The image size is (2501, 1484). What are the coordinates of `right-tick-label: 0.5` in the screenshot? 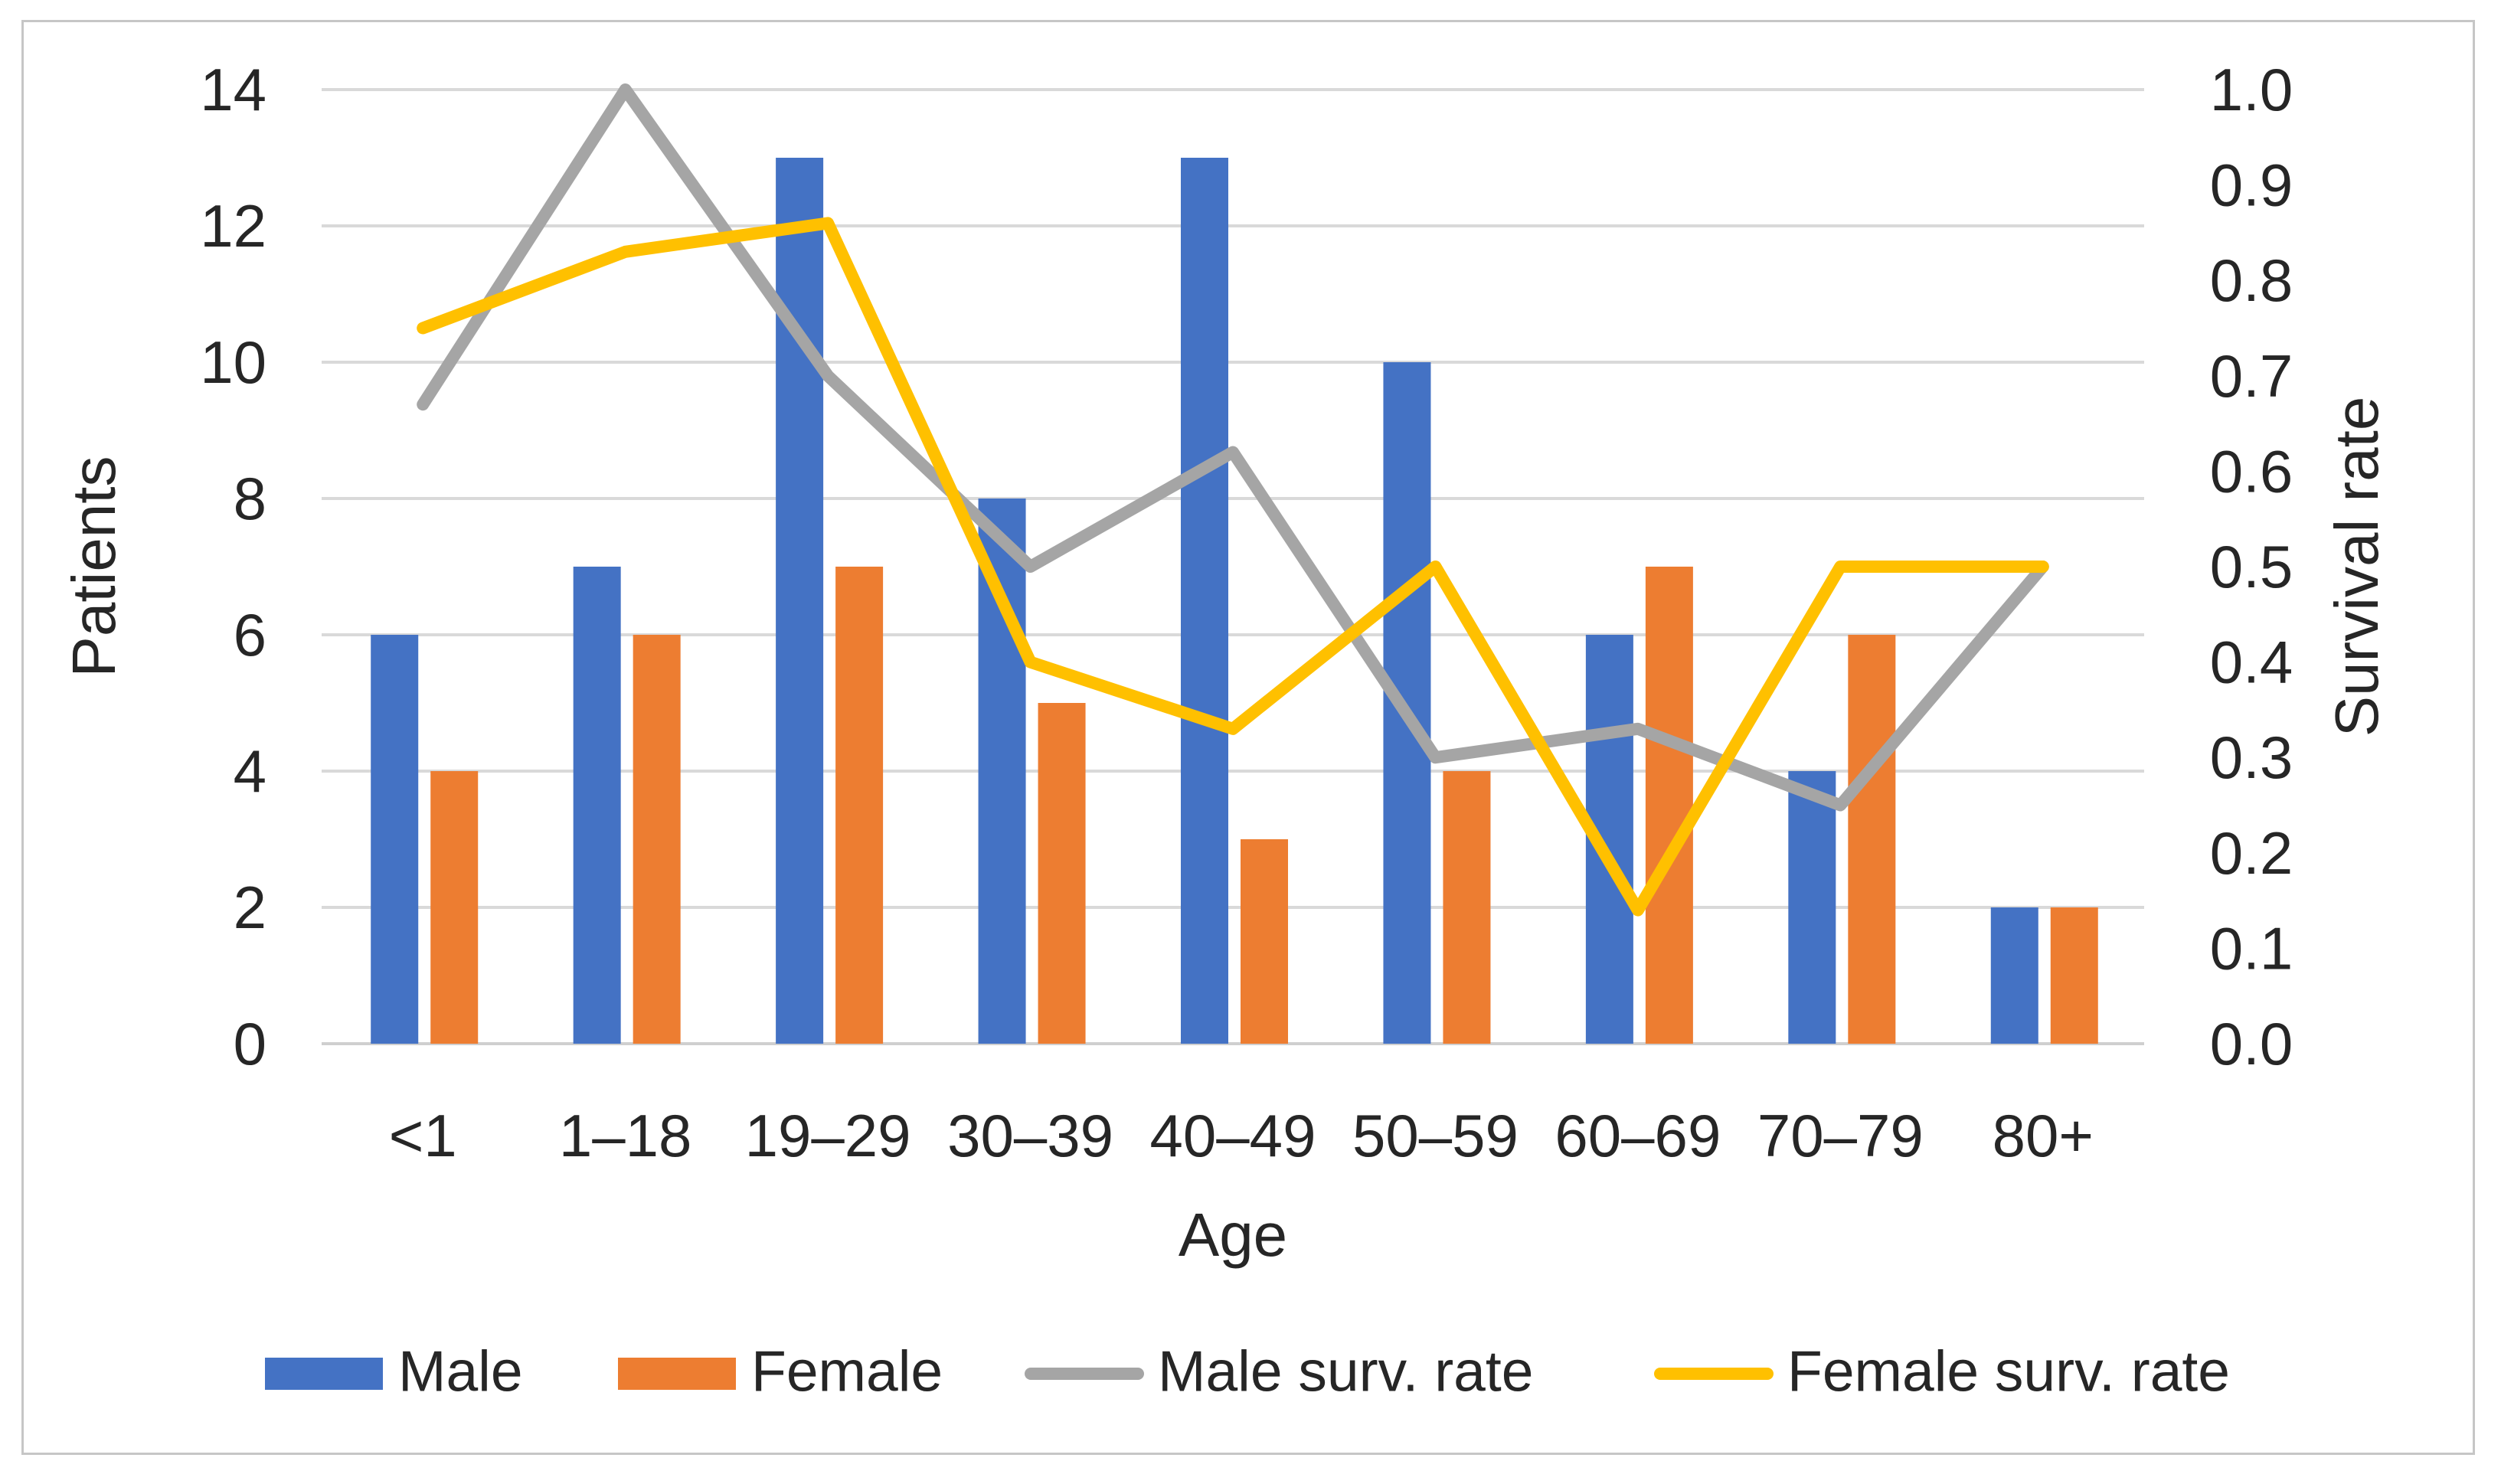 It's located at (2251, 566).